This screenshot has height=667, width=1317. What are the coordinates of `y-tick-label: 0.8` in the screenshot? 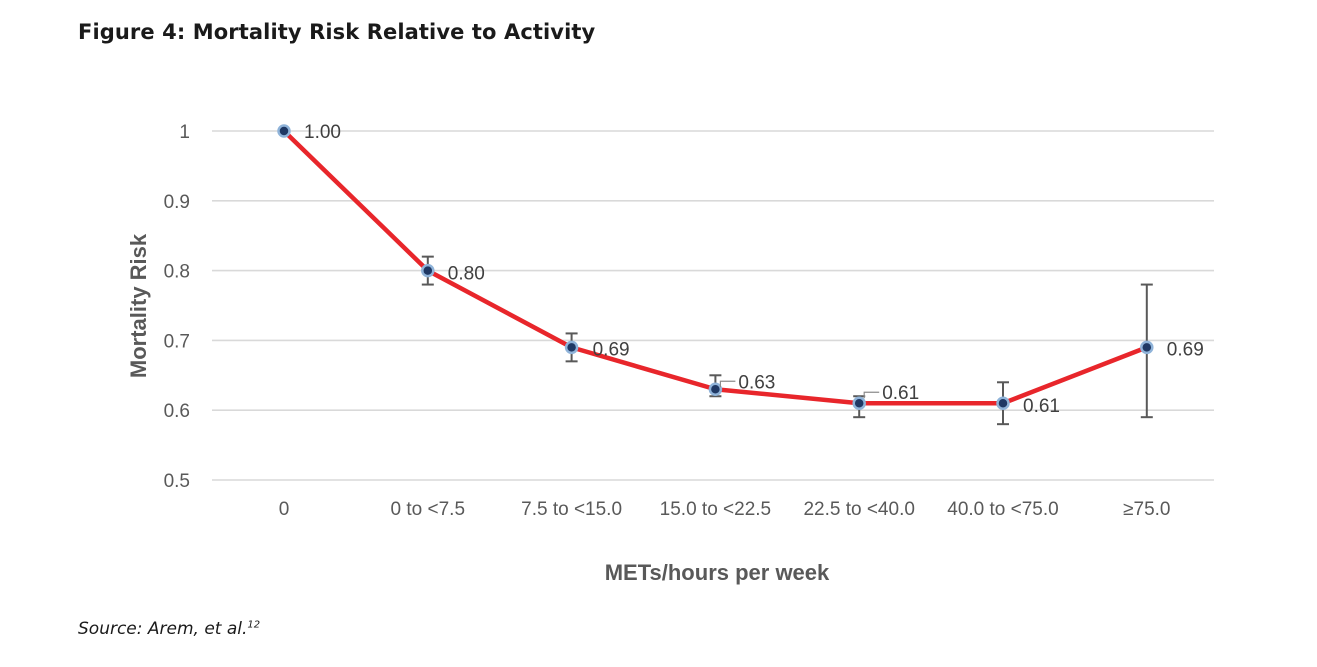 It's located at (177, 272).